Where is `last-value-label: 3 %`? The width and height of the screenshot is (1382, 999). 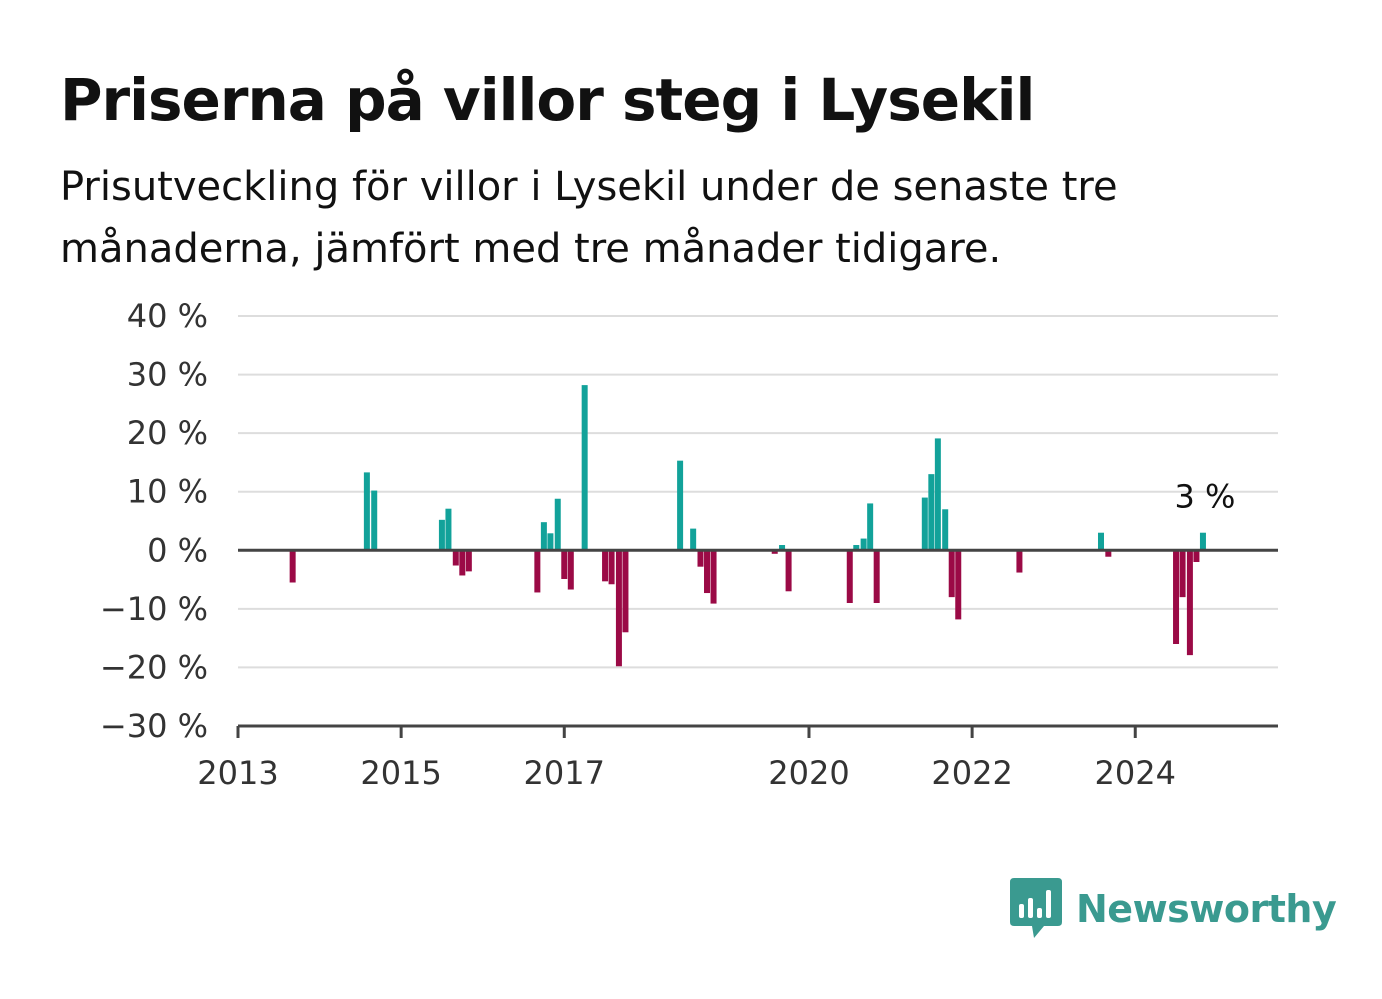 last-value-label: 3 % is located at coordinates (1204, 497).